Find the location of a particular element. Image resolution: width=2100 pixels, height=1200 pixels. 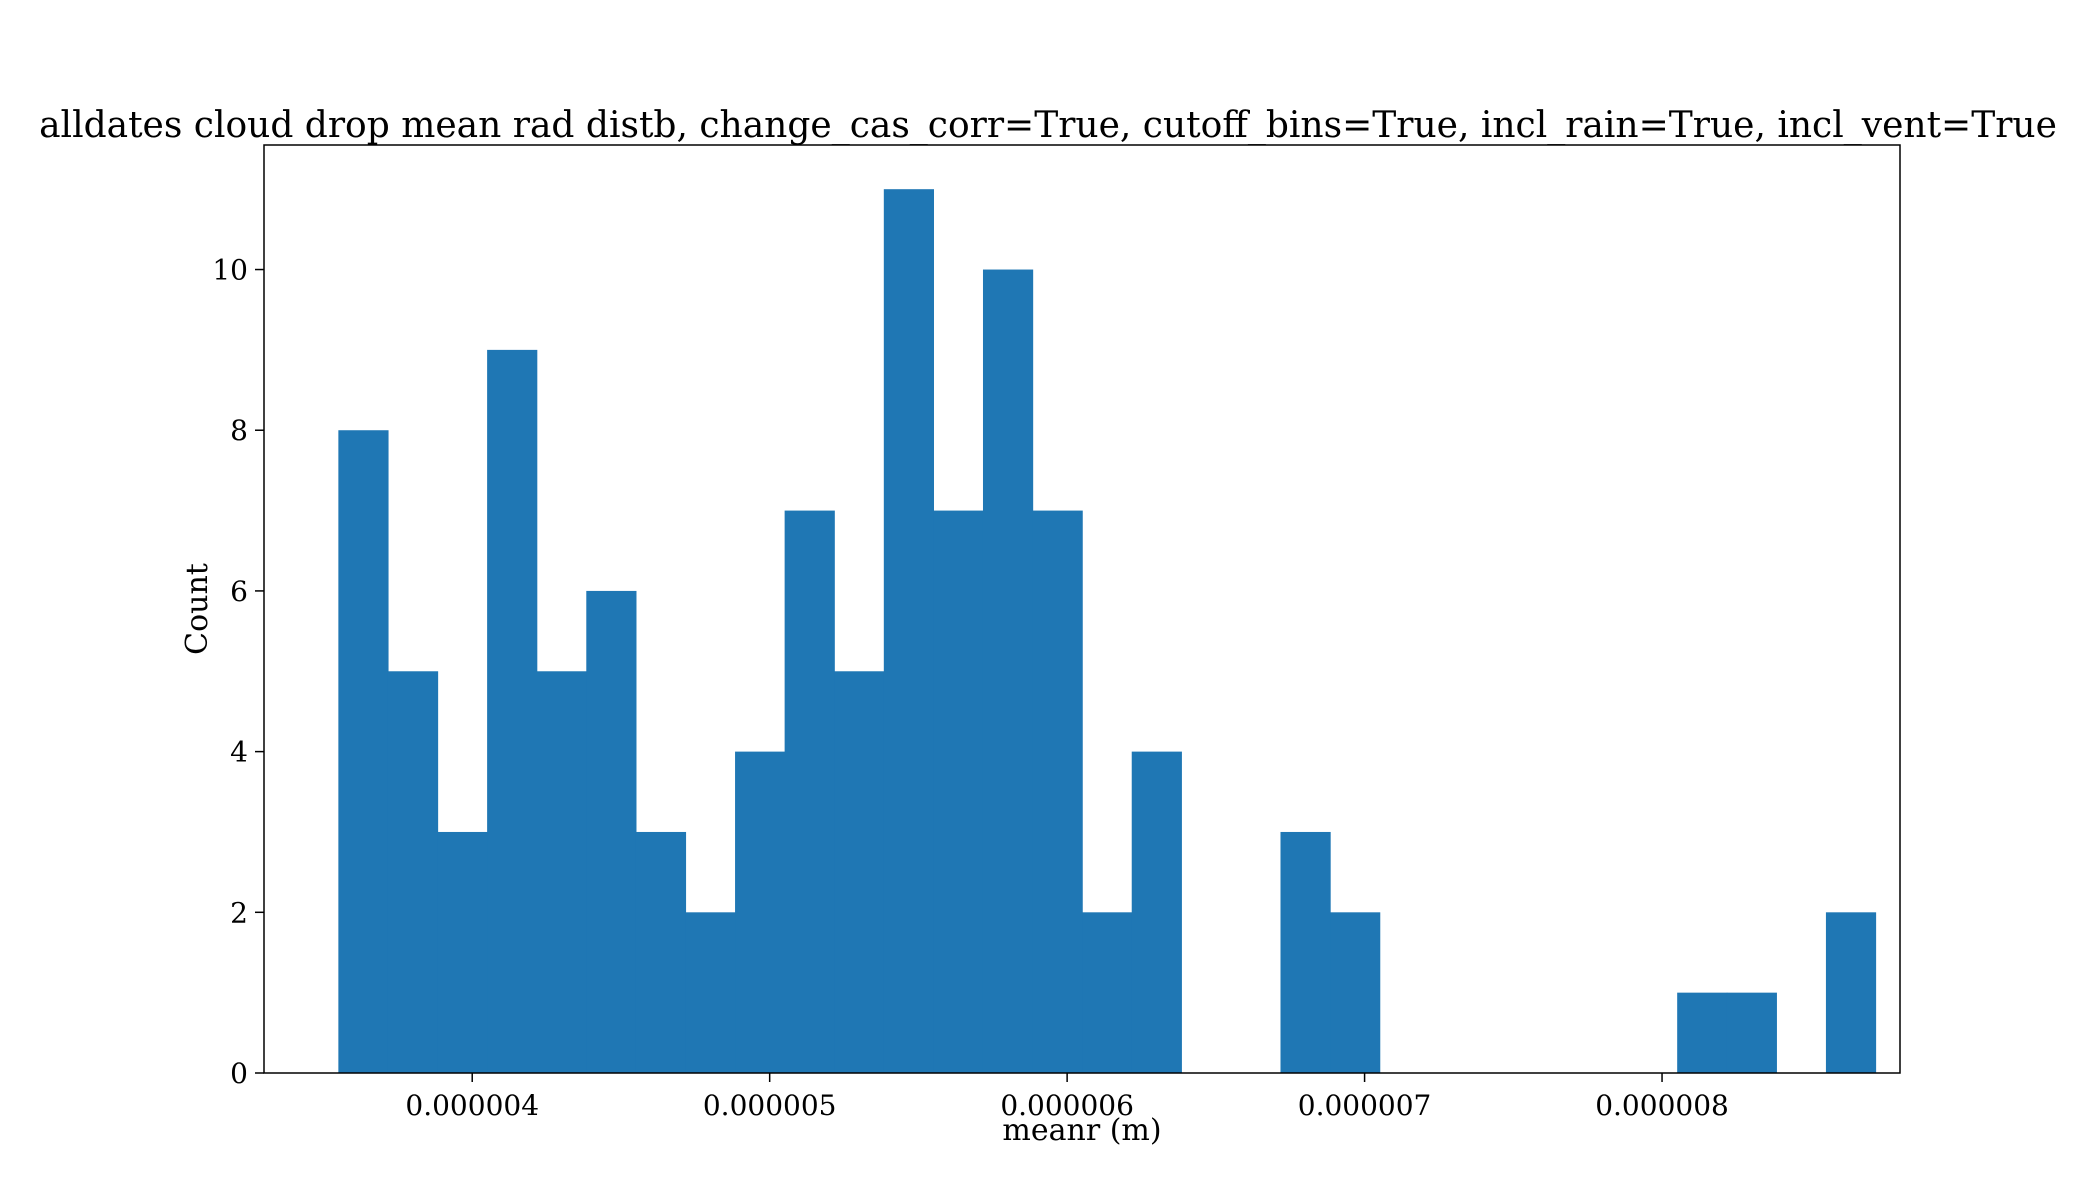

y-tick-label: 2 is located at coordinates (239, 912).